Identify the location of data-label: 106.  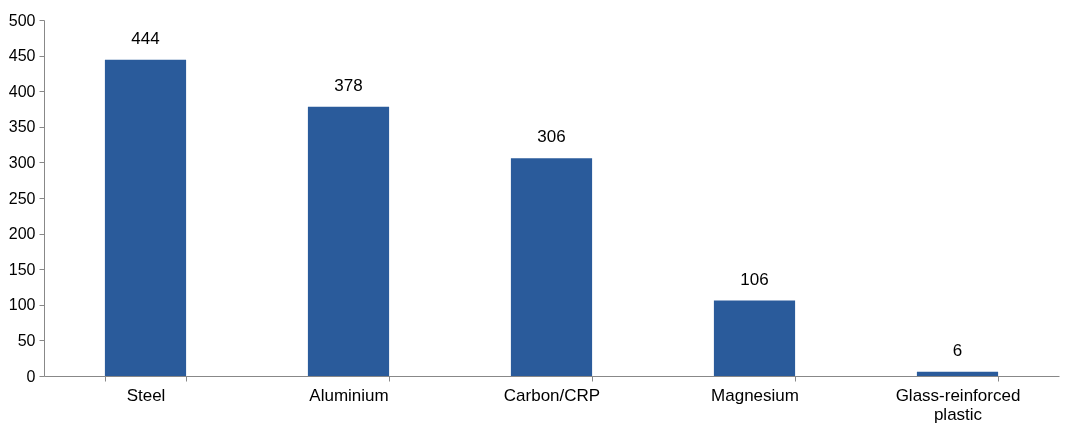
(754, 279).